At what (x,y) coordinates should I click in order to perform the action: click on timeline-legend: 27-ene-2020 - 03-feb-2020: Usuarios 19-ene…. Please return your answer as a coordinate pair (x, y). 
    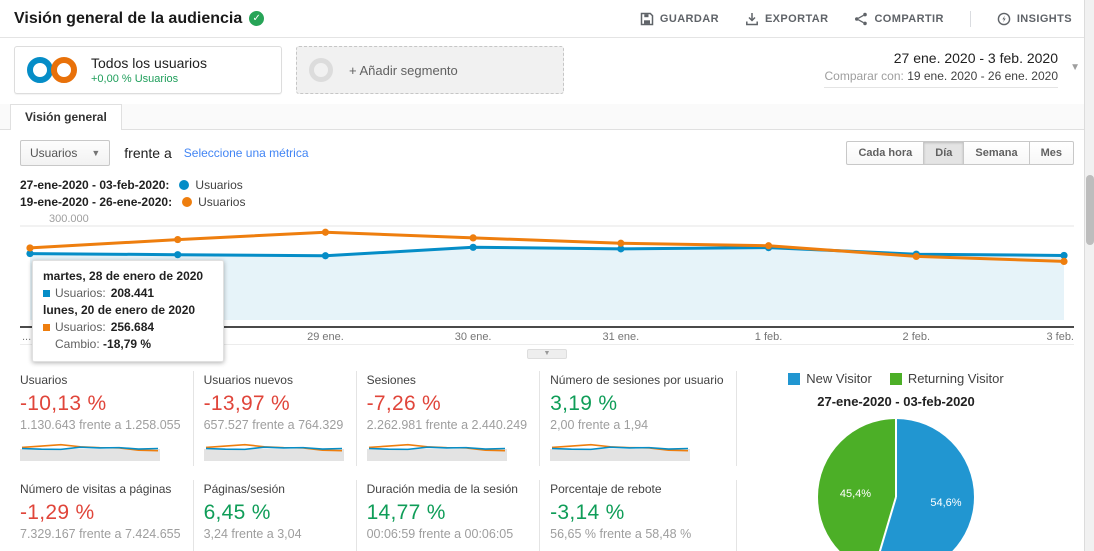
    Looking at the image, I should click on (547, 193).